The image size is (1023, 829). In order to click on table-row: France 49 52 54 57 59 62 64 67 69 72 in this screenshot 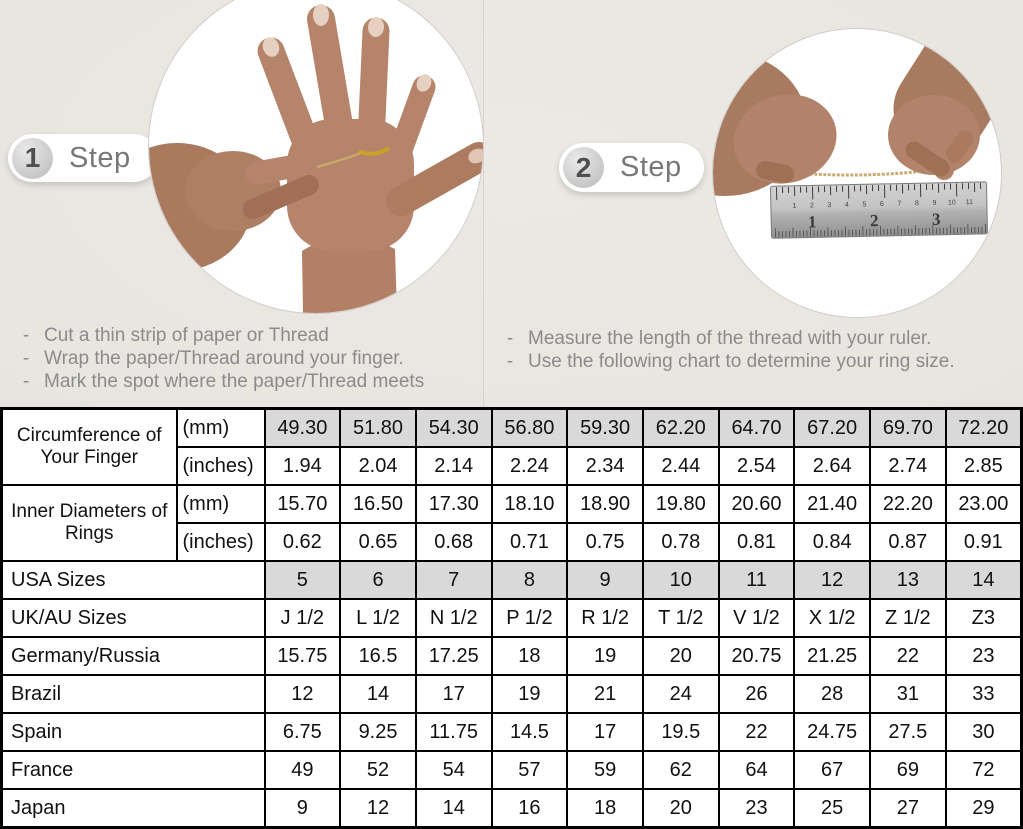, I will do `click(511, 770)`.